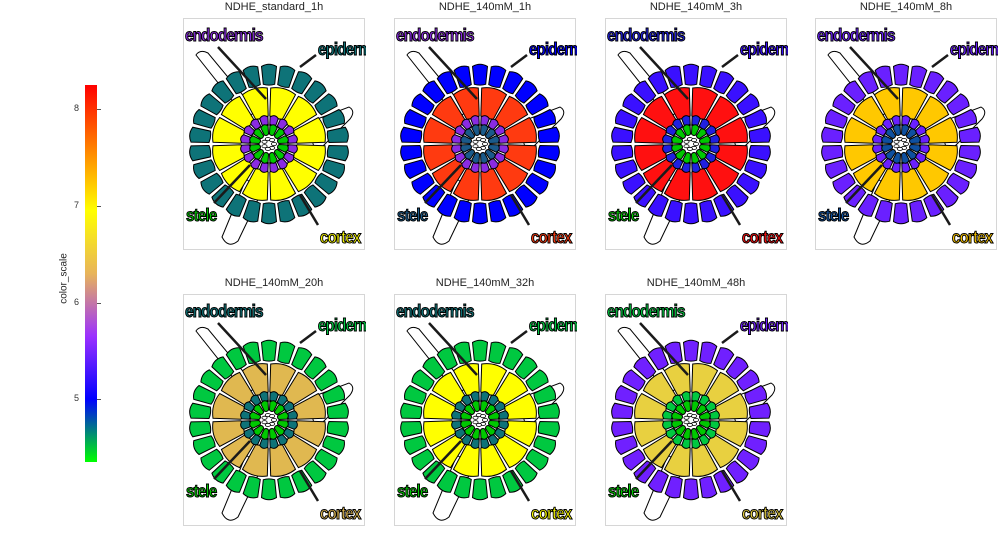 The image size is (1000, 550). Describe the element at coordinates (77, 204) in the screenshot. I see `colorbar-tick-label: 7` at that location.